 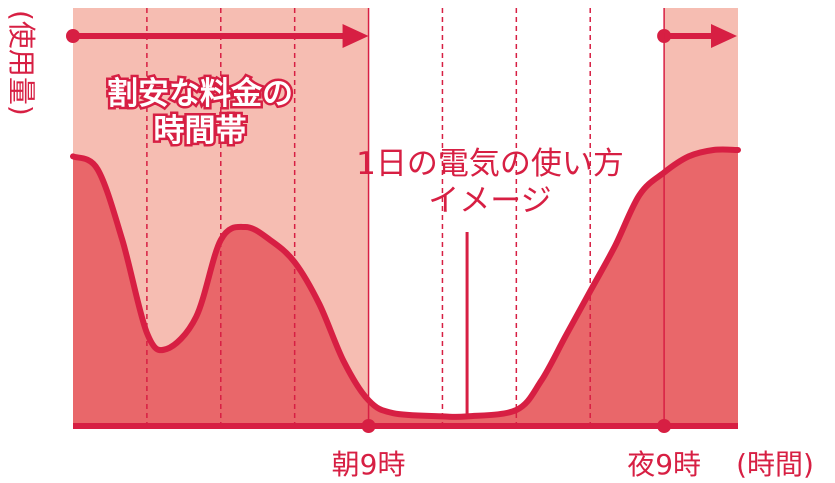 What do you see at coordinates (490, 164) in the screenshot?
I see `usage-label-line-1: 1日の電気の使い方` at bounding box center [490, 164].